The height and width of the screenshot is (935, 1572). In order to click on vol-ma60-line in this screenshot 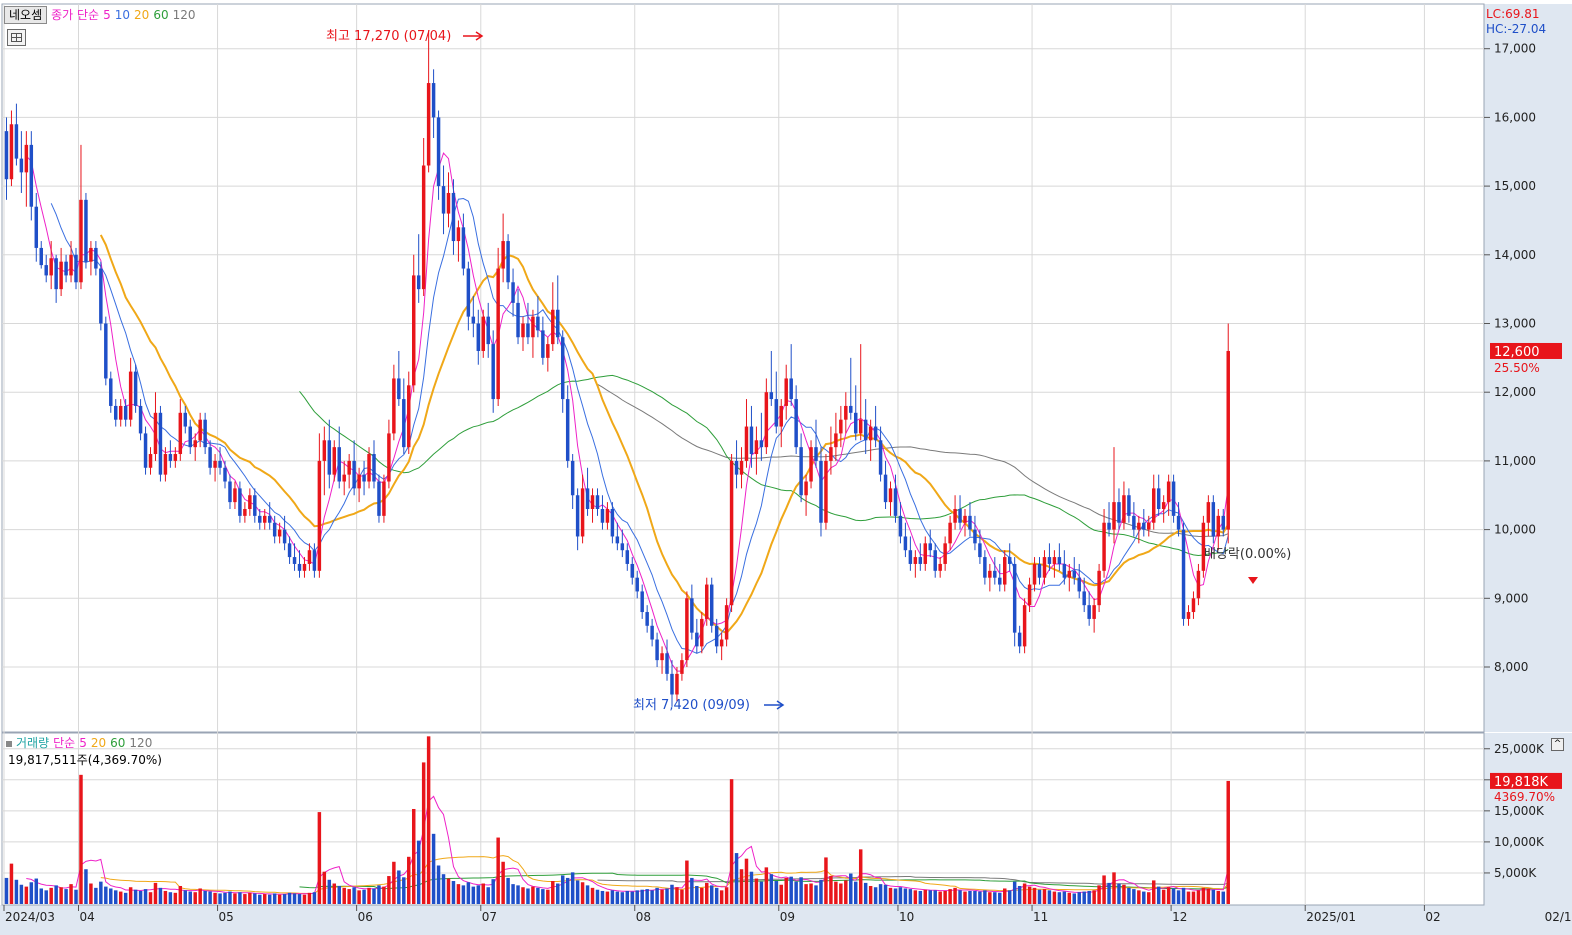, I will do `click(764, 881)`.